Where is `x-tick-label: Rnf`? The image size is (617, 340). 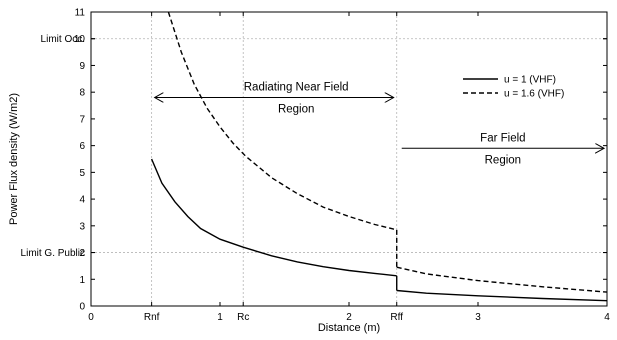 x-tick-label: Rnf is located at coordinates (152, 317).